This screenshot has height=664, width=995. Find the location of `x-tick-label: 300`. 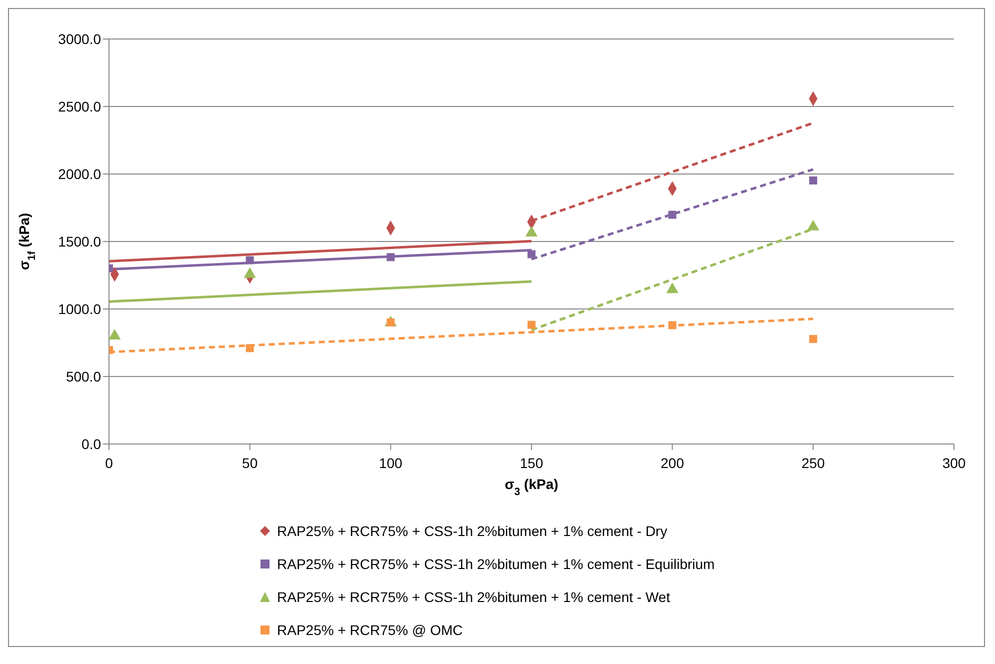

x-tick-label: 300 is located at coordinates (954, 463).